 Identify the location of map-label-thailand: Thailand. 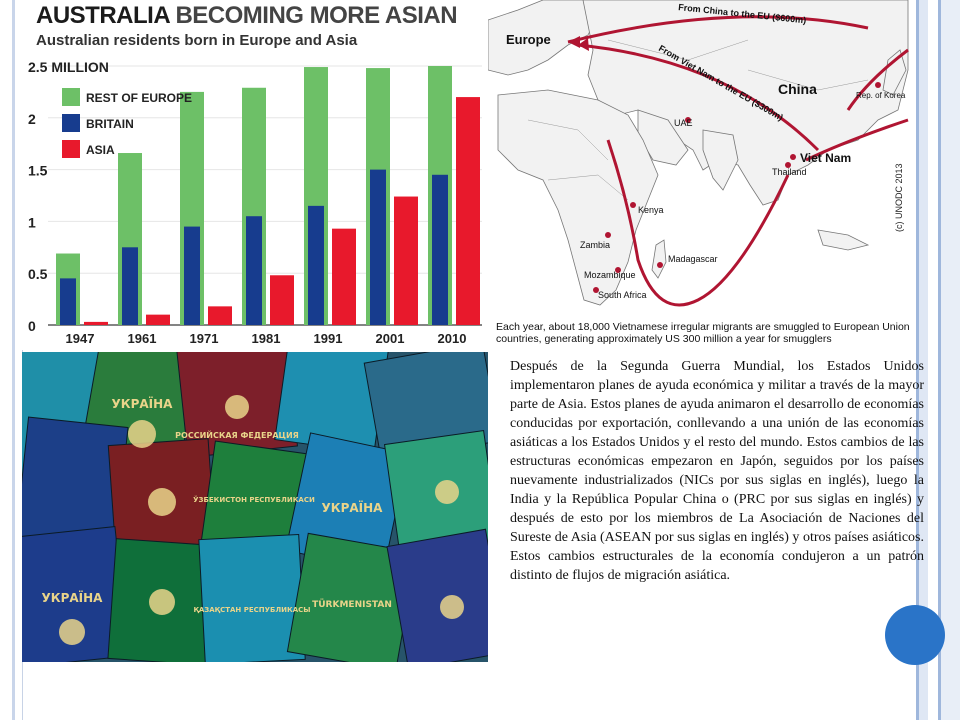
(789, 172).